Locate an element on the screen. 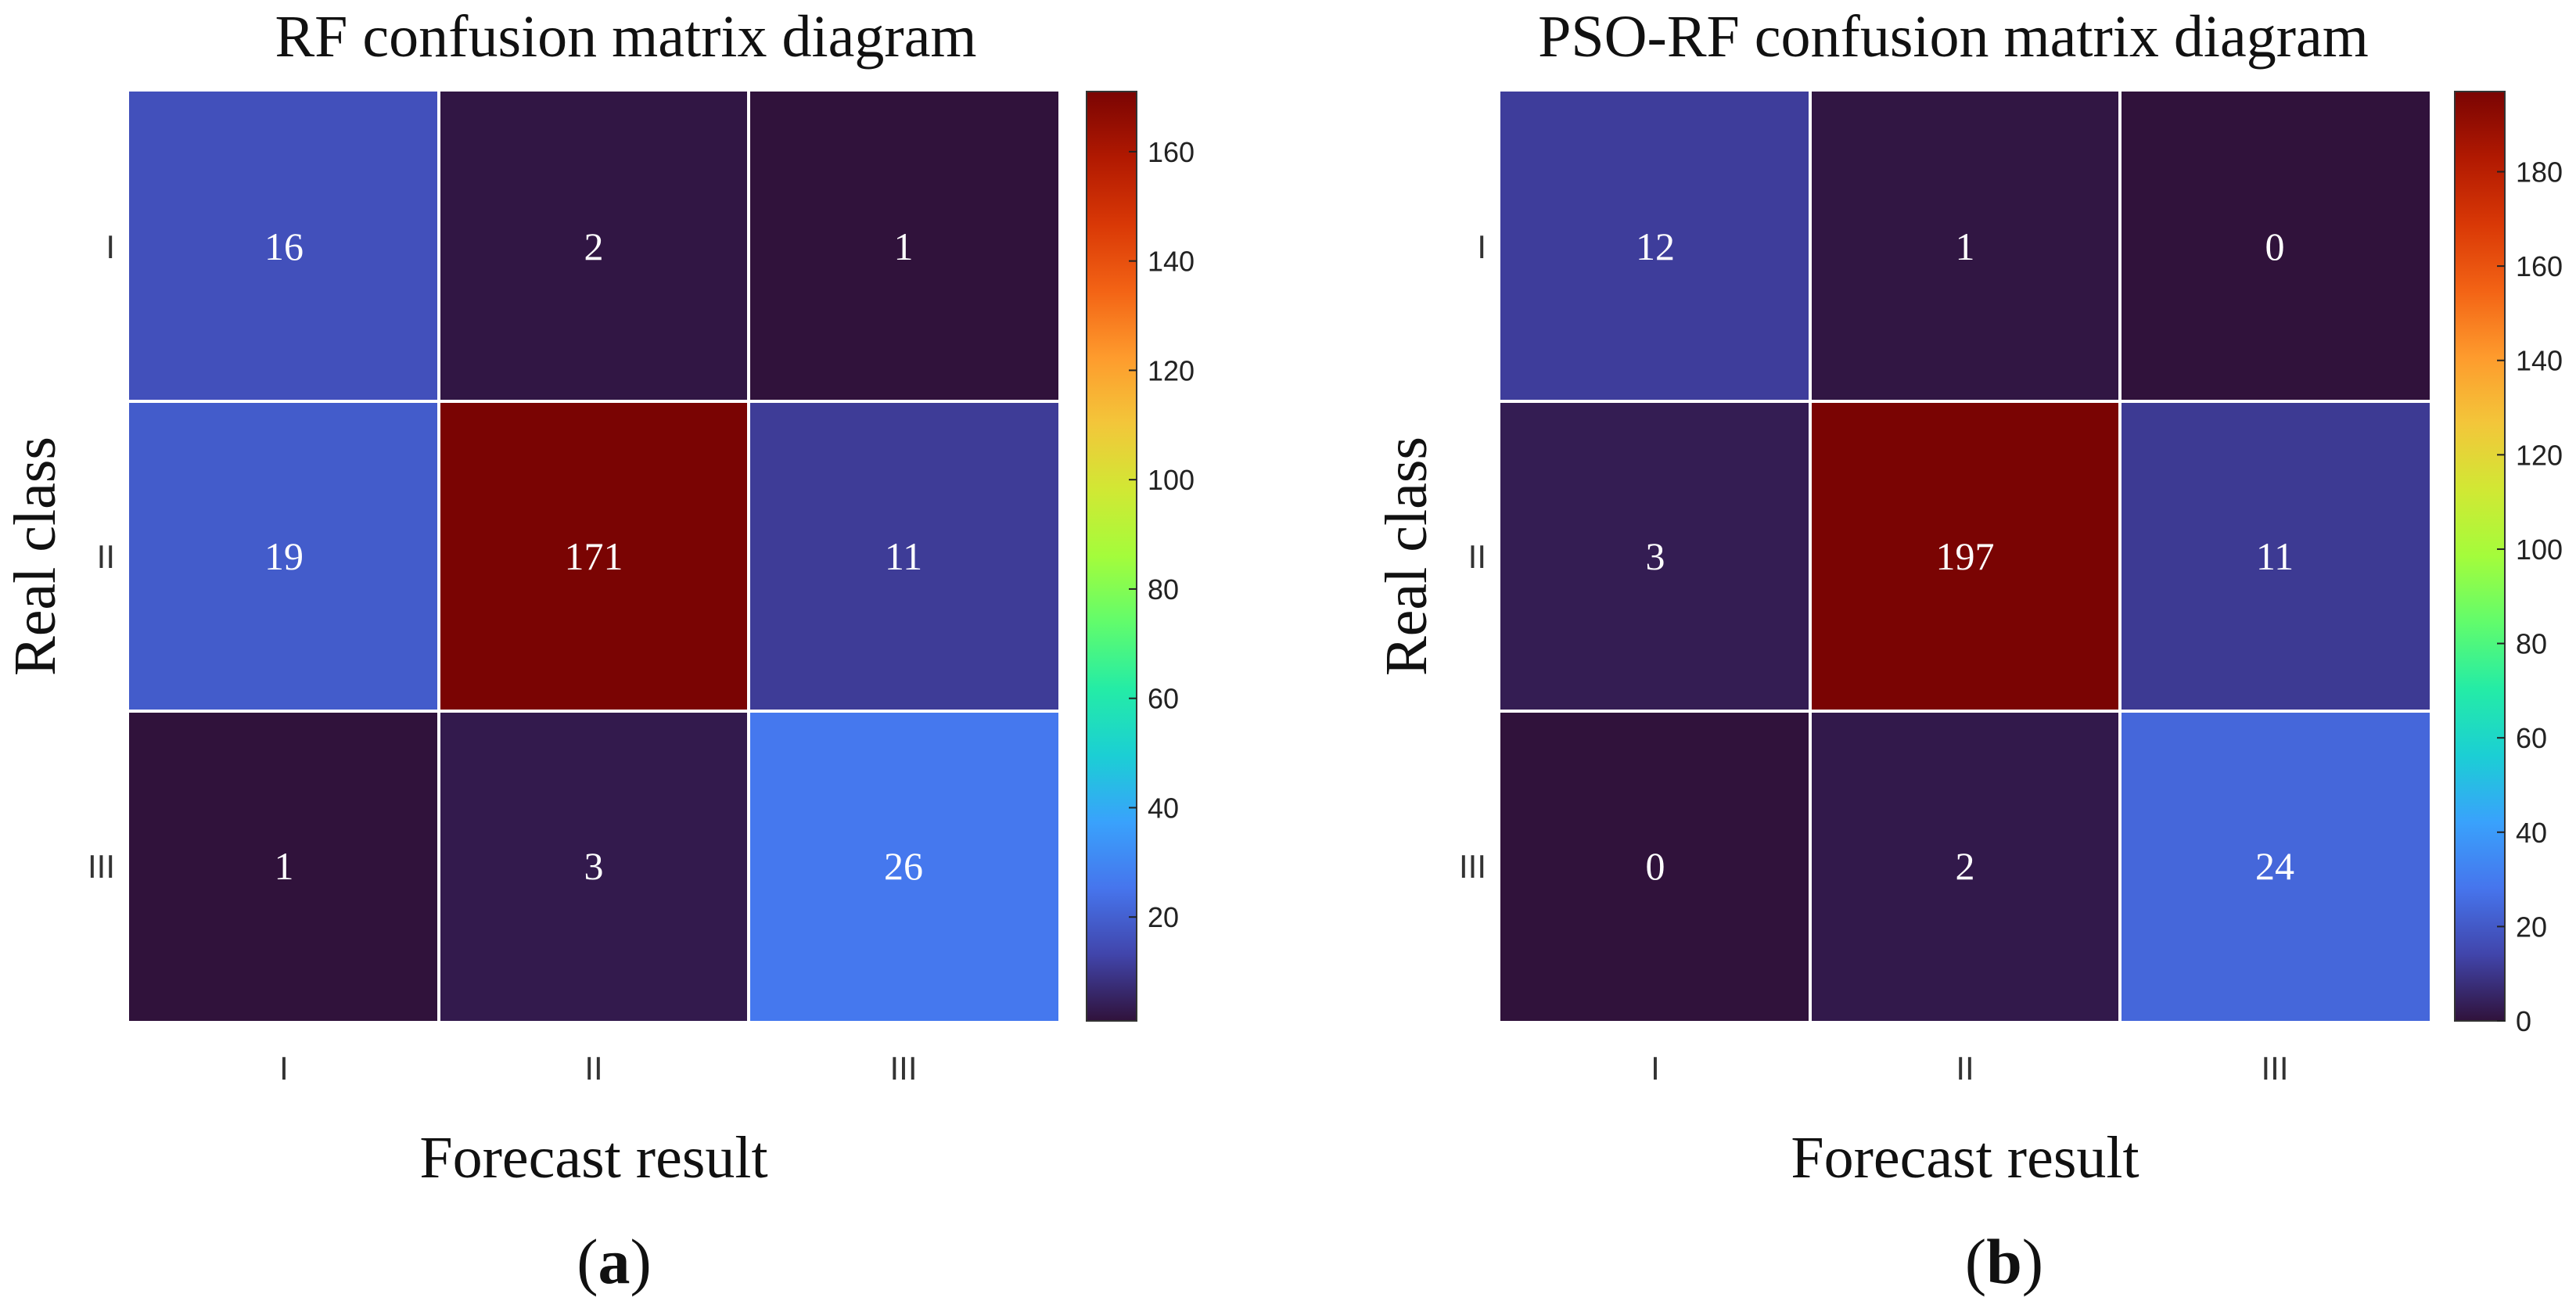  panel-label: (a) is located at coordinates (615, 1261).